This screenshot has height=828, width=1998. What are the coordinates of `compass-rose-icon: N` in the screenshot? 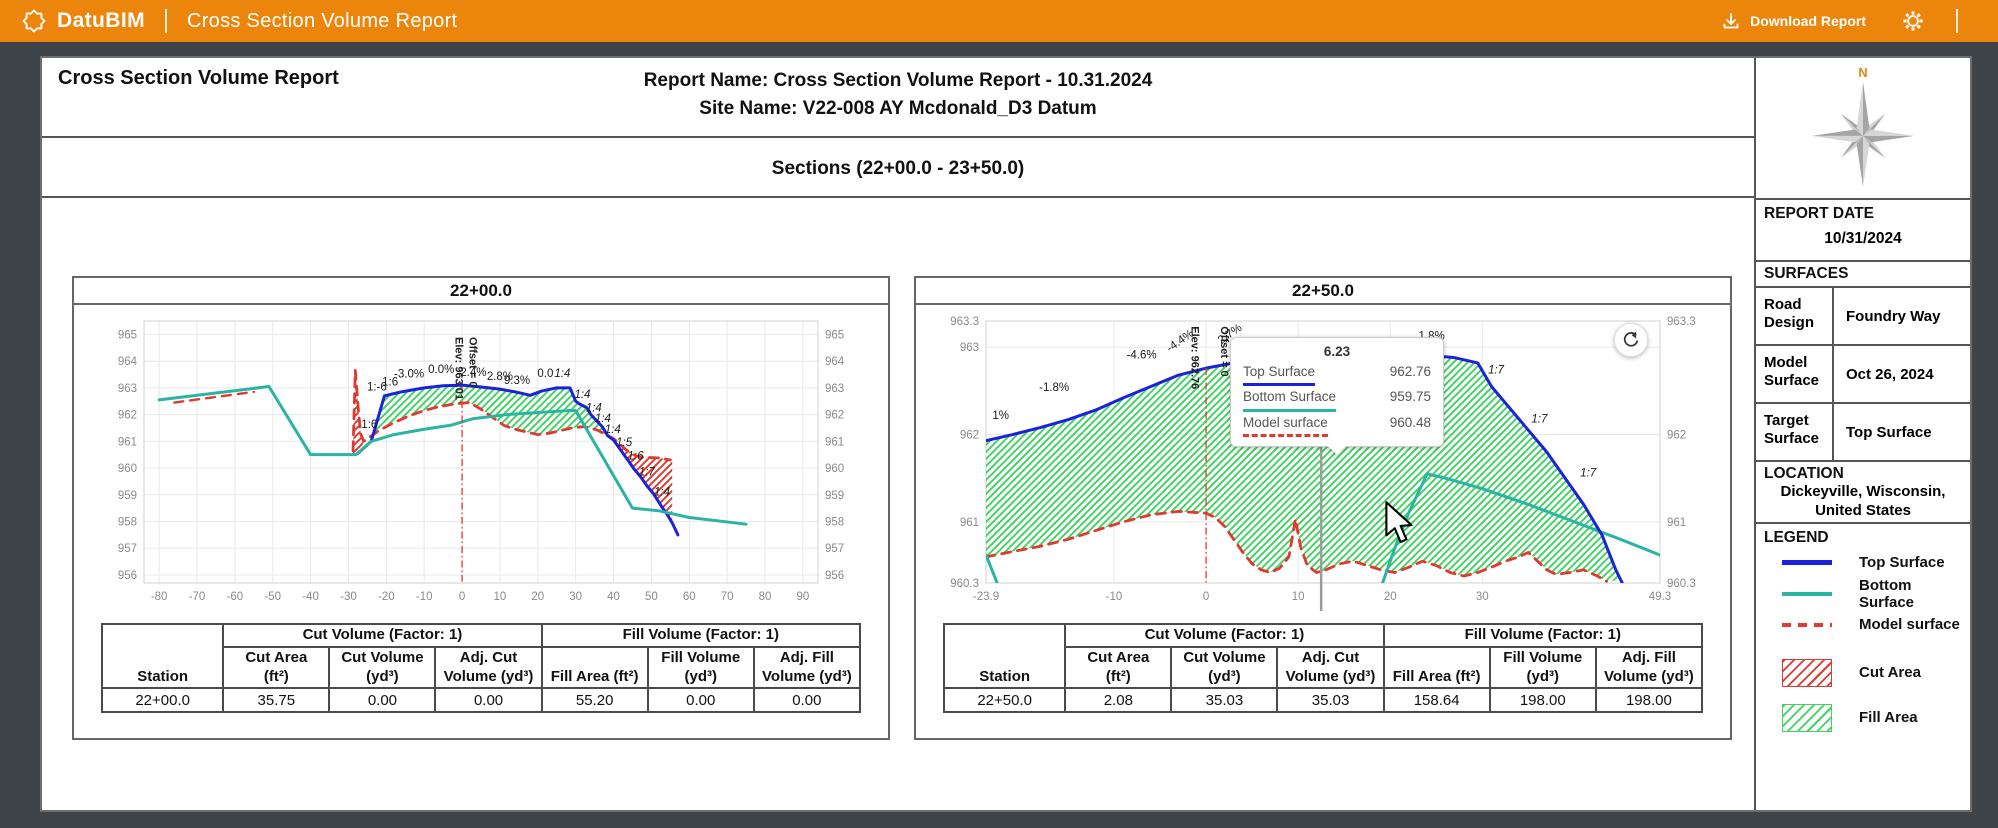 It's located at (1863, 126).